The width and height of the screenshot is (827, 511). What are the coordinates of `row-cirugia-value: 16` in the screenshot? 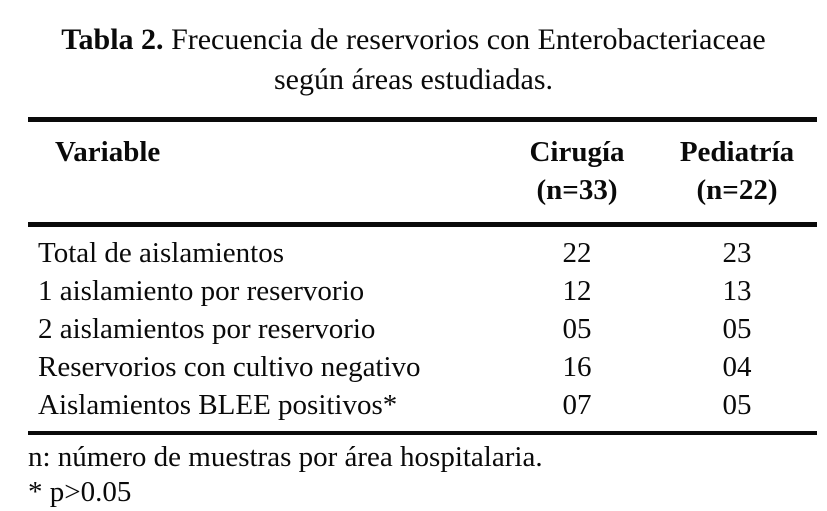 It's located at (577, 367).